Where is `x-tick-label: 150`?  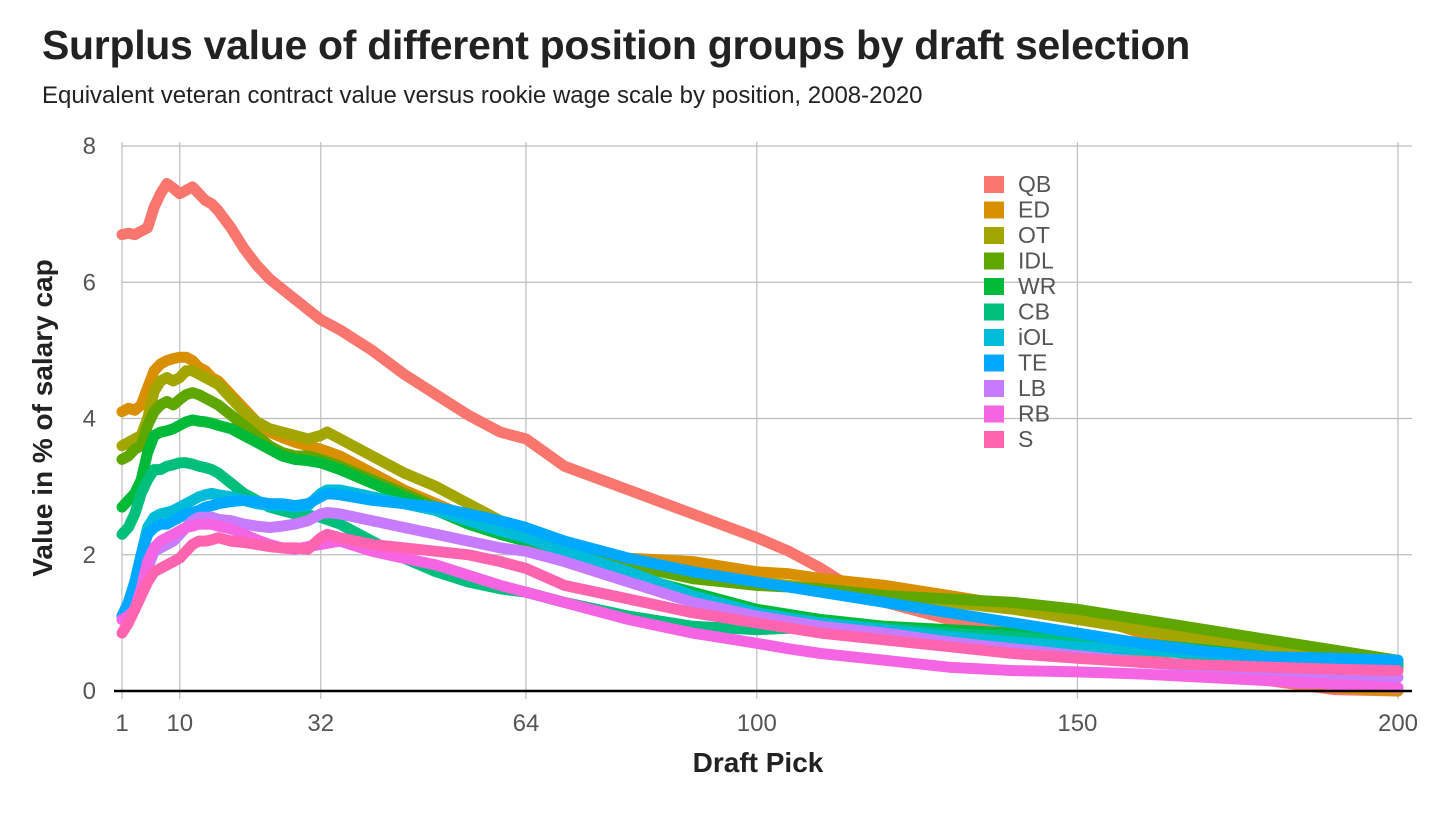
x-tick-label: 150 is located at coordinates (1077, 723).